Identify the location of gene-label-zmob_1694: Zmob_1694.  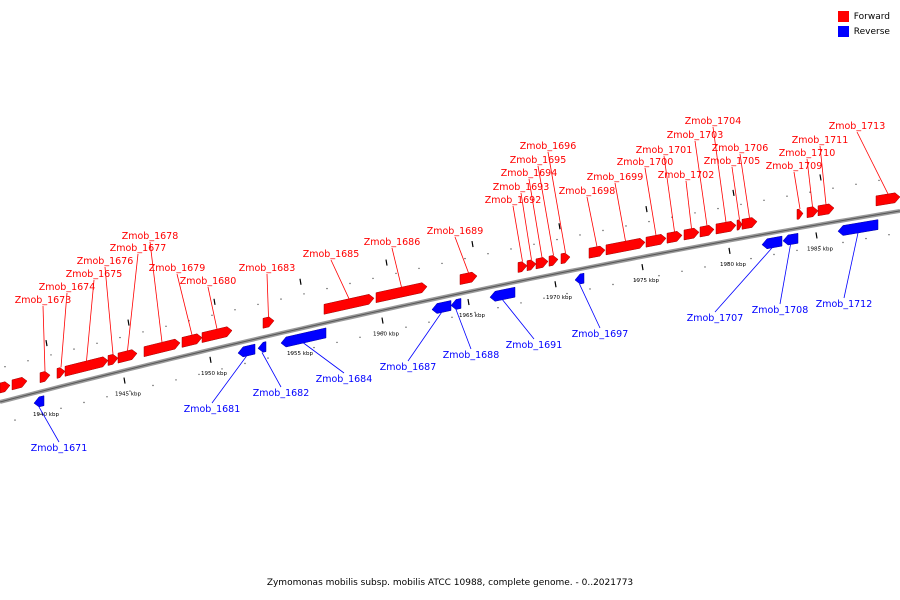
(529, 173).